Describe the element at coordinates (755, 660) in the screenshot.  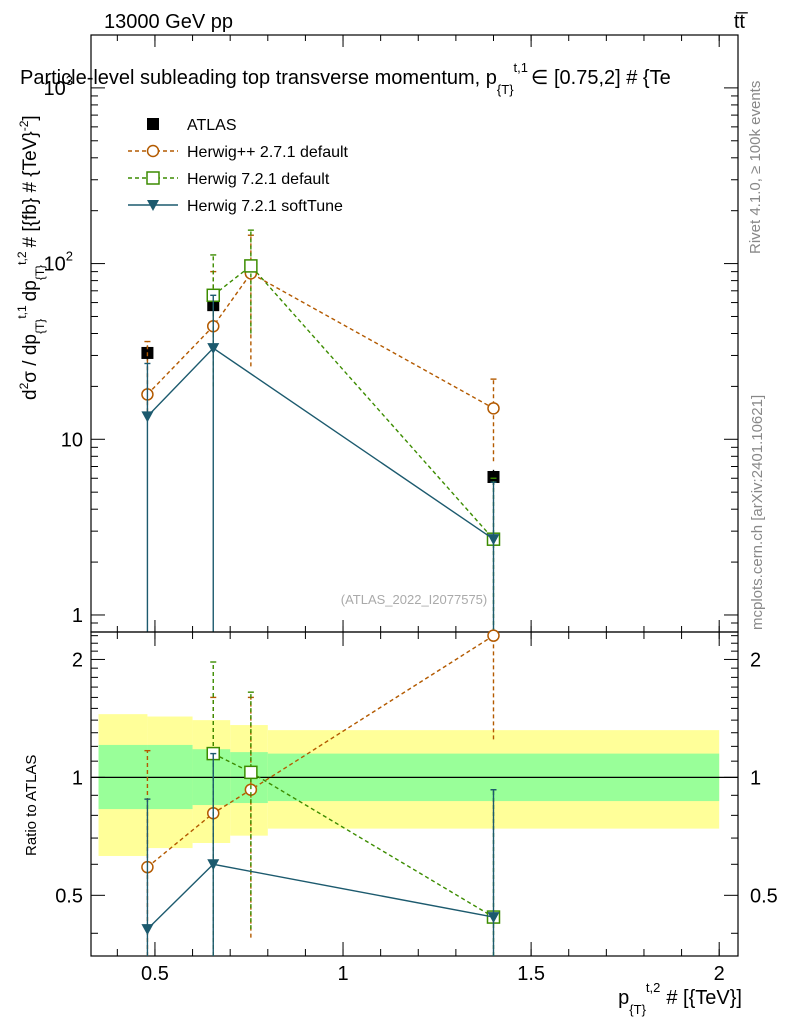
I see `ratio-y-tick-label-right: 2` at that location.